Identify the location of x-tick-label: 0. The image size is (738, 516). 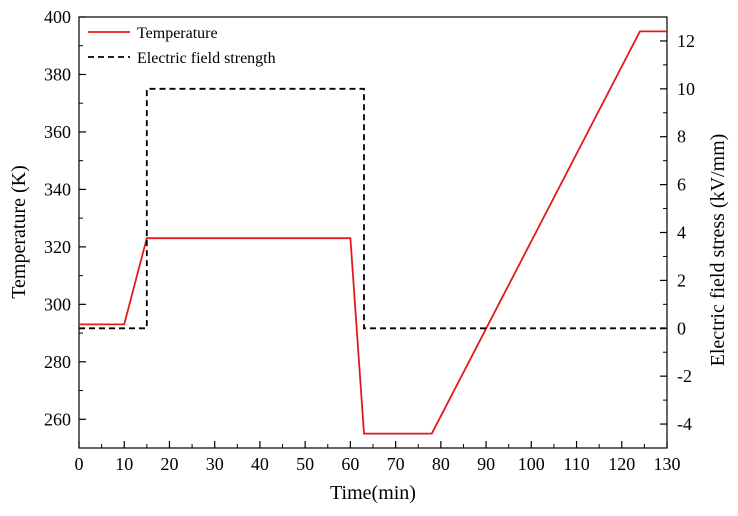
(79, 464).